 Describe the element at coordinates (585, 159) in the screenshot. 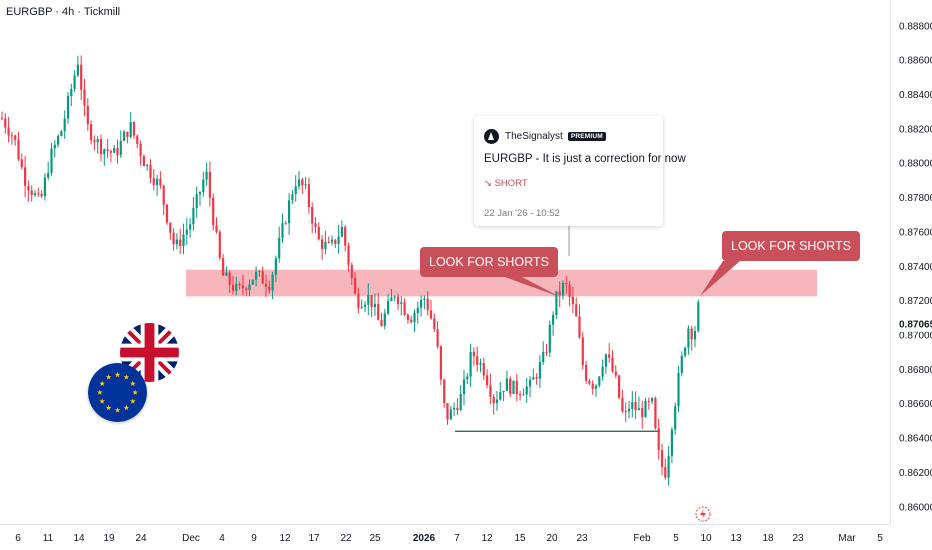

I see `idea-title: EURGBP - It is just a correction for now` at that location.